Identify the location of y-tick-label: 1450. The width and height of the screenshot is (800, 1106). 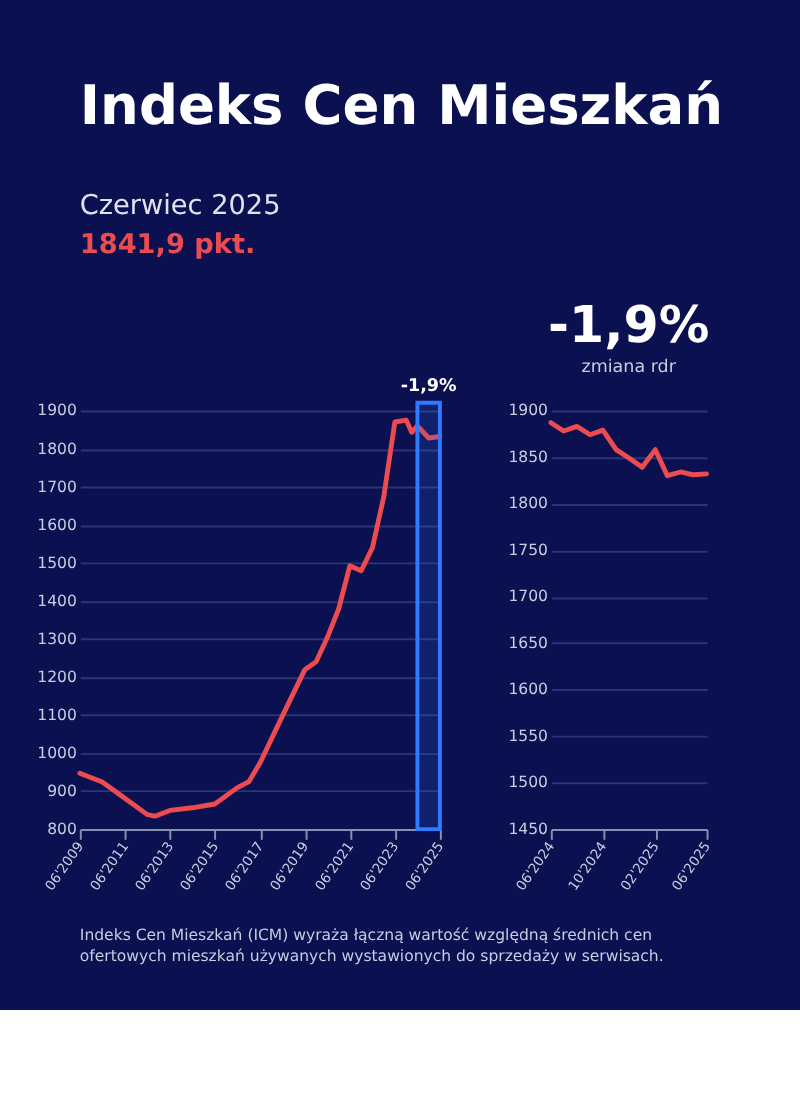
(528, 828).